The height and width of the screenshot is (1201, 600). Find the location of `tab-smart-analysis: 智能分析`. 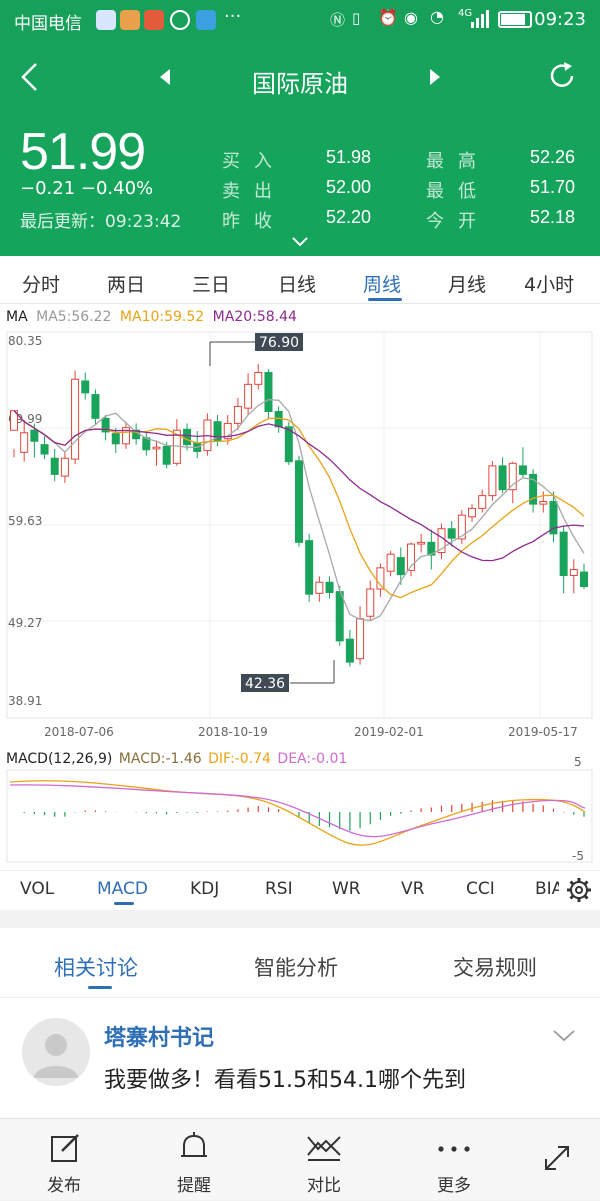

tab-smart-analysis: 智能分析 is located at coordinates (296, 968).